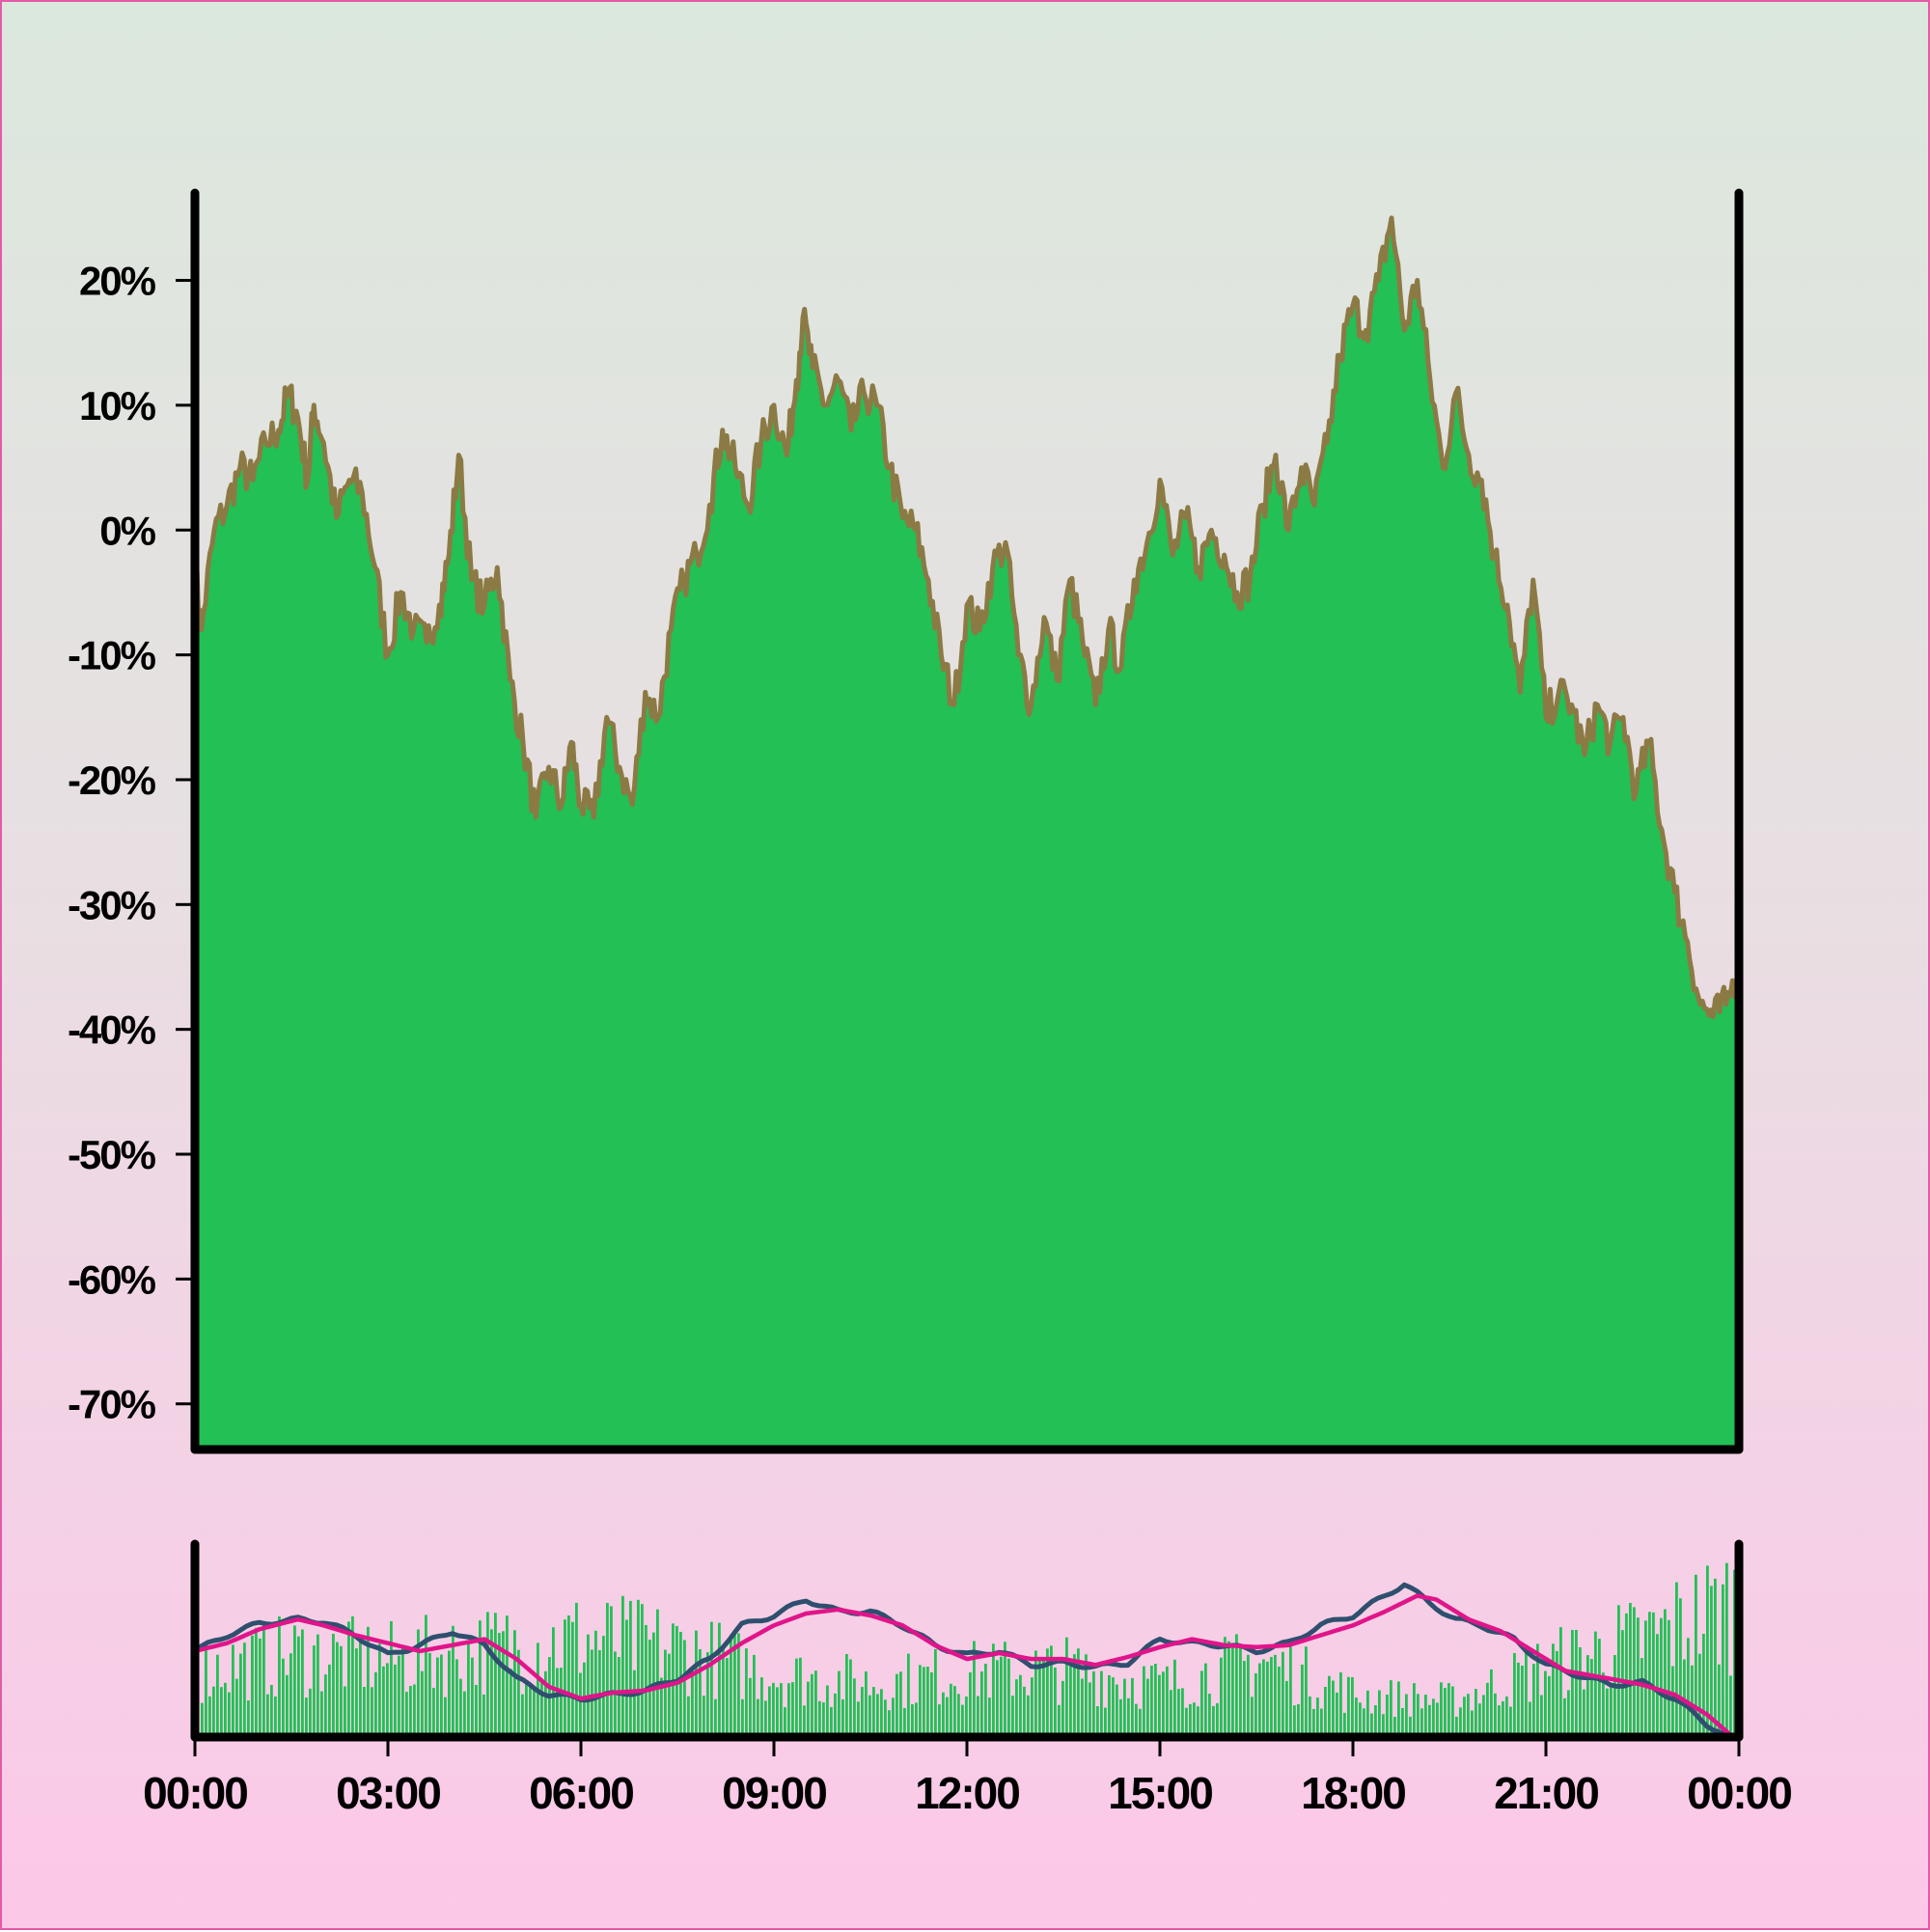  I want to click on y-tick-label: -20%, so click(112, 780).